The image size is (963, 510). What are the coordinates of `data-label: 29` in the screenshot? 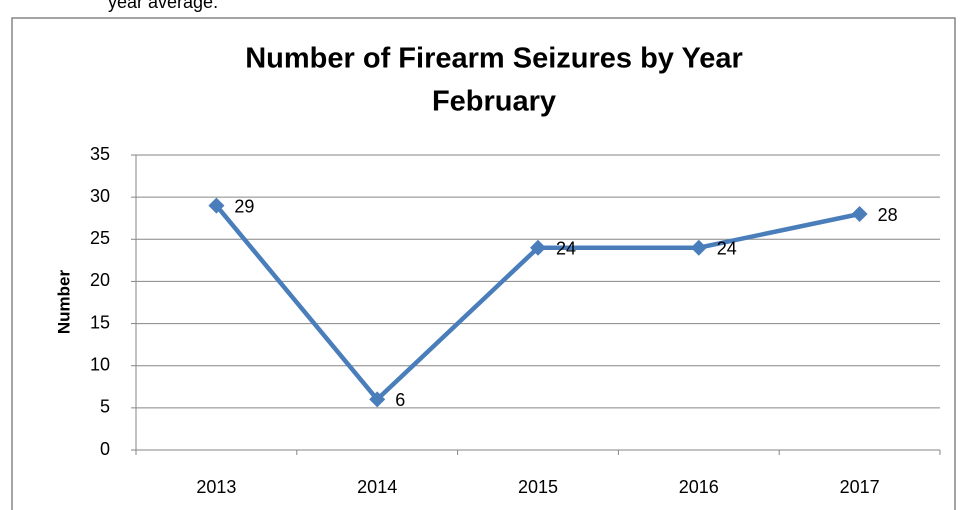 It's located at (244, 206).